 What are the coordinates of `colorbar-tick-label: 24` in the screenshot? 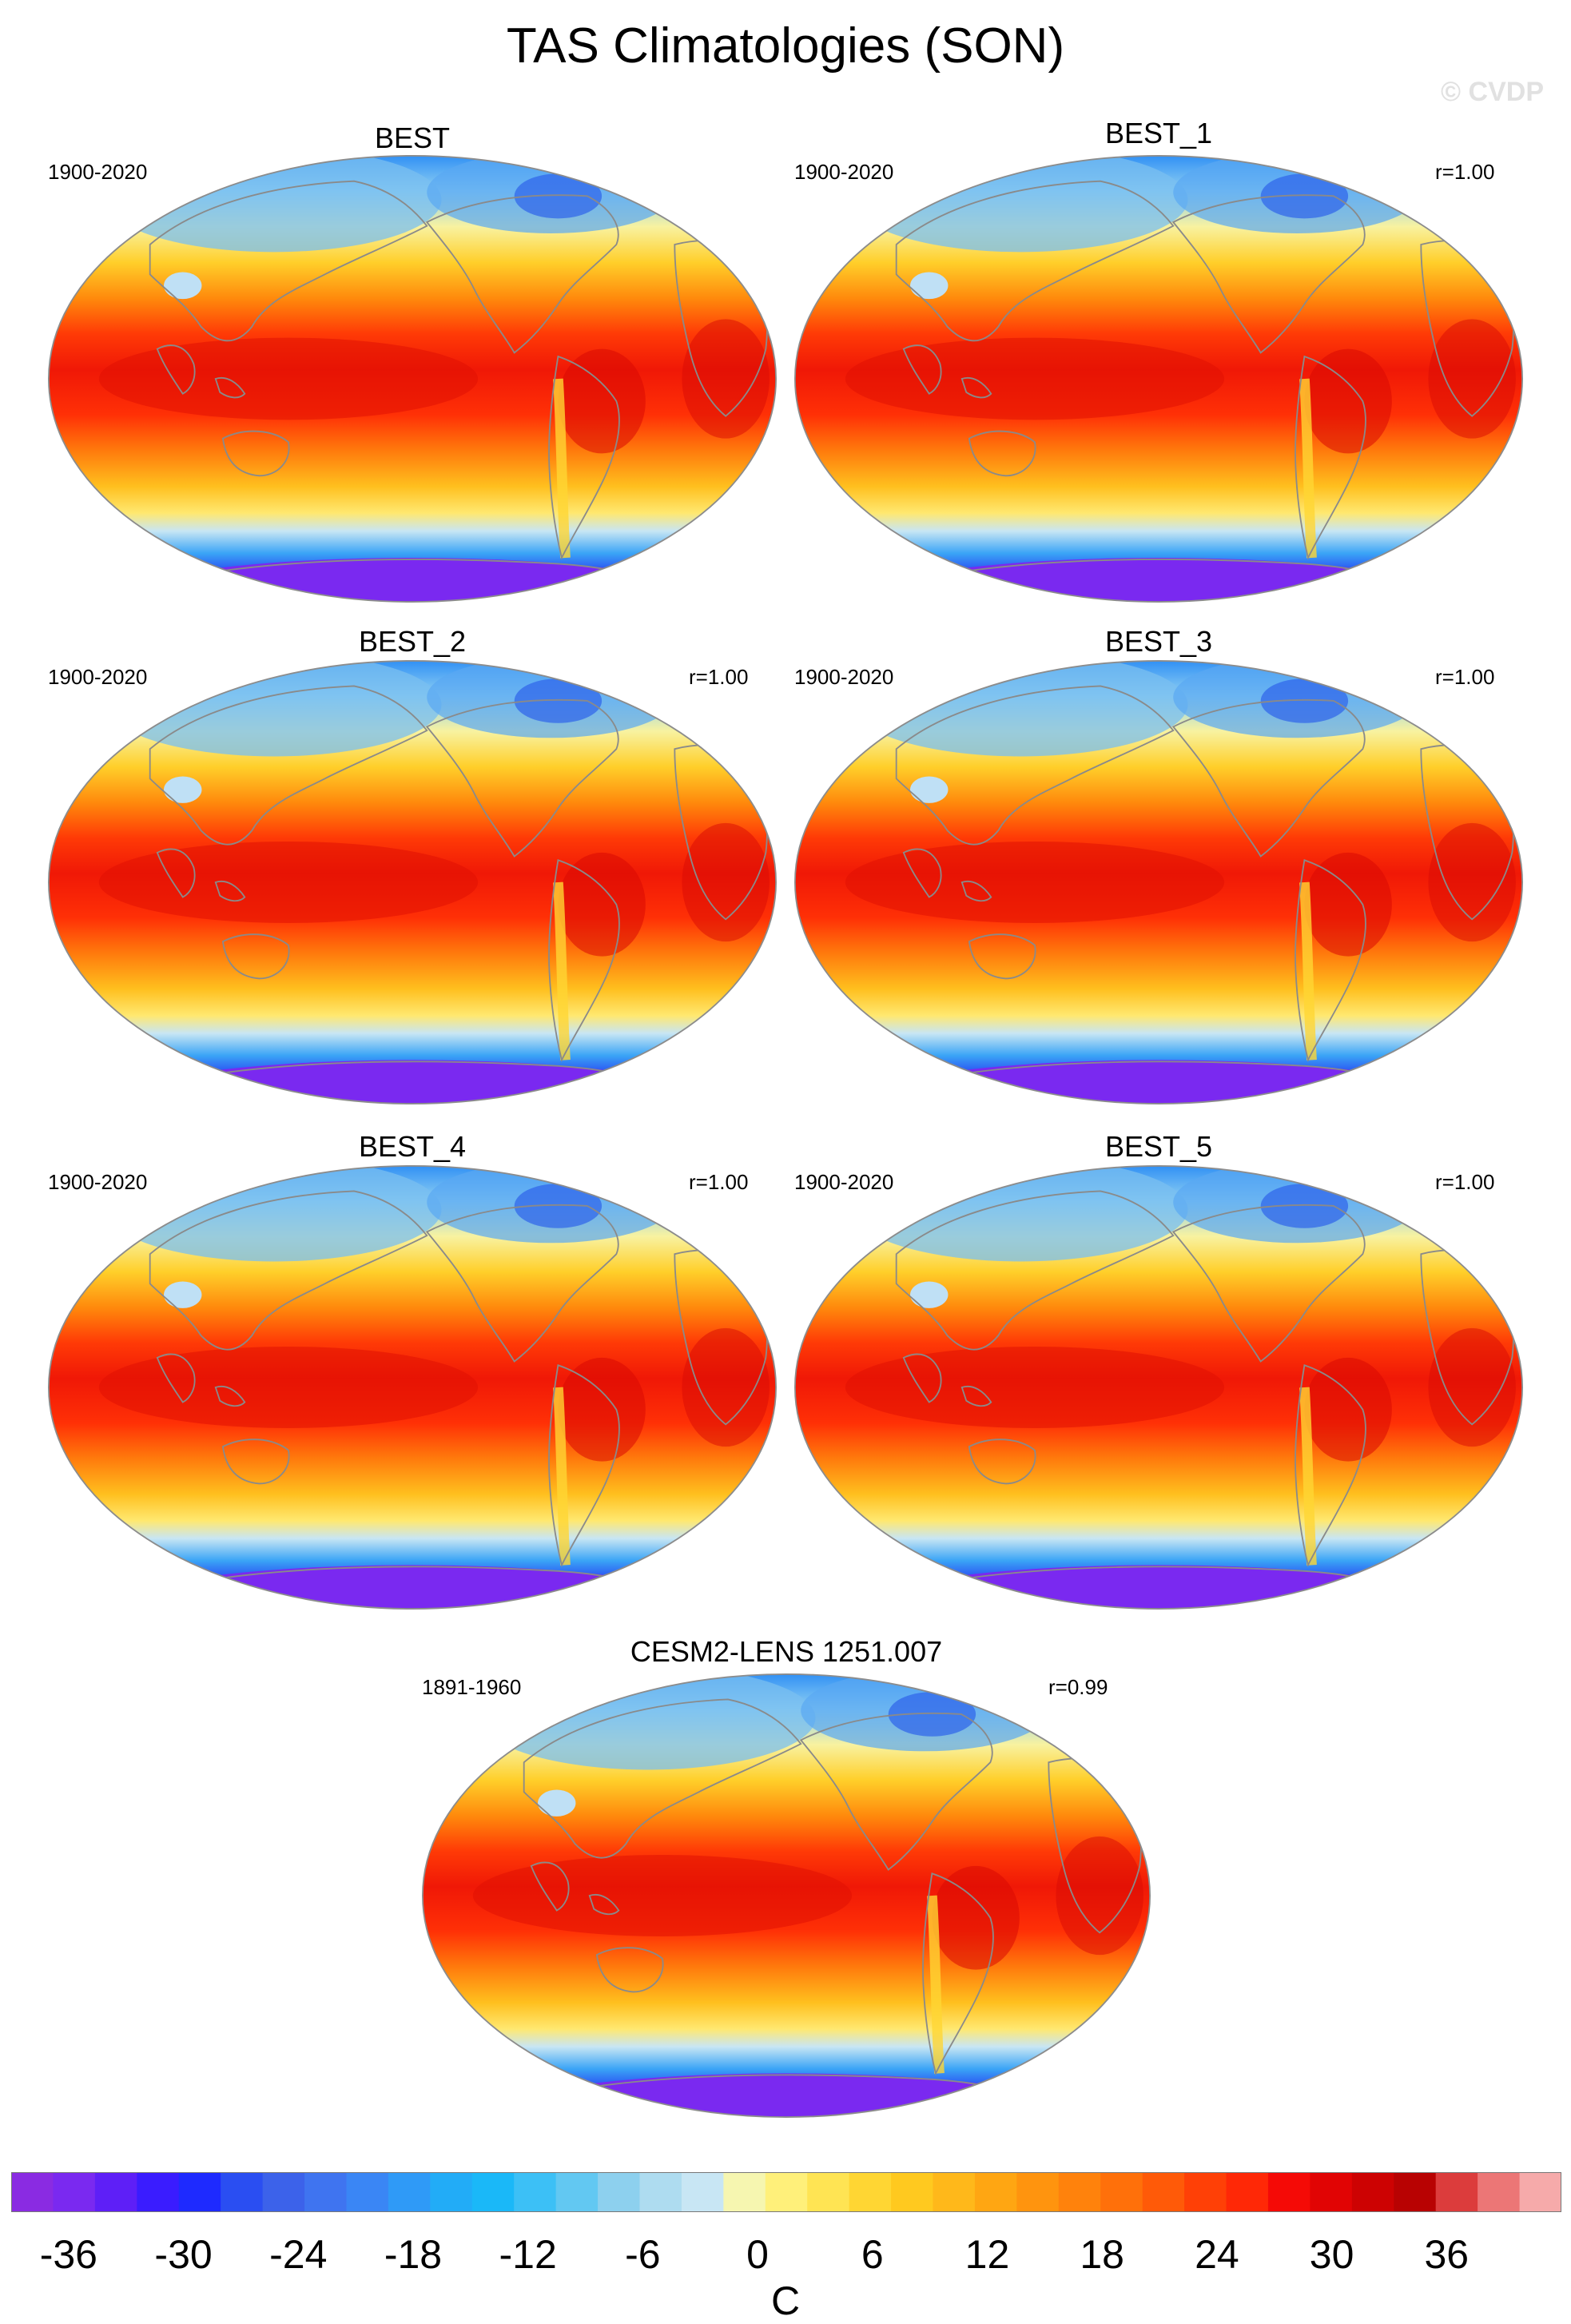 It's located at (1217, 2254).